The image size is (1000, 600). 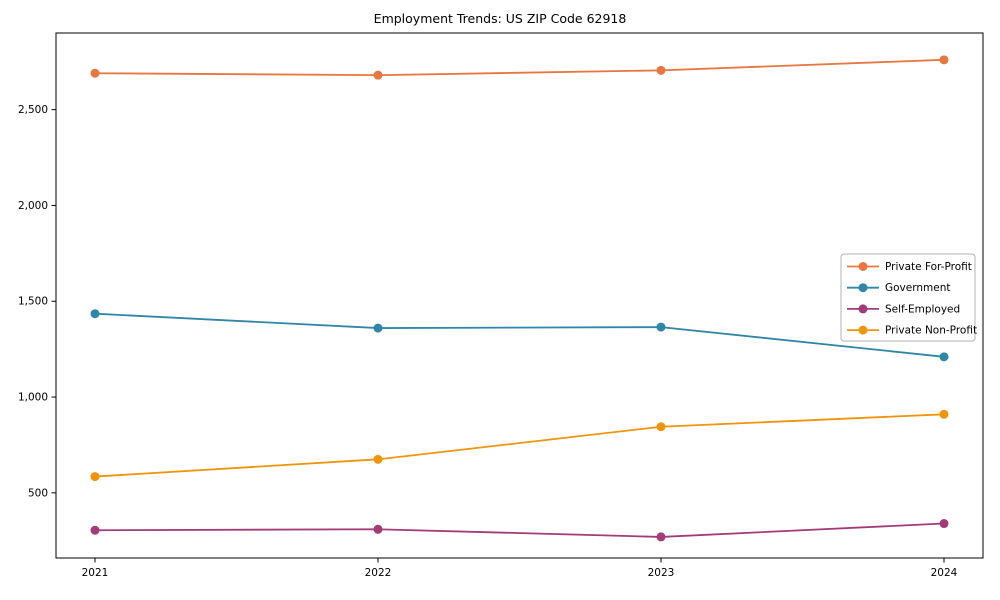 I want to click on x-tick-label: 2021, so click(x=95, y=573).